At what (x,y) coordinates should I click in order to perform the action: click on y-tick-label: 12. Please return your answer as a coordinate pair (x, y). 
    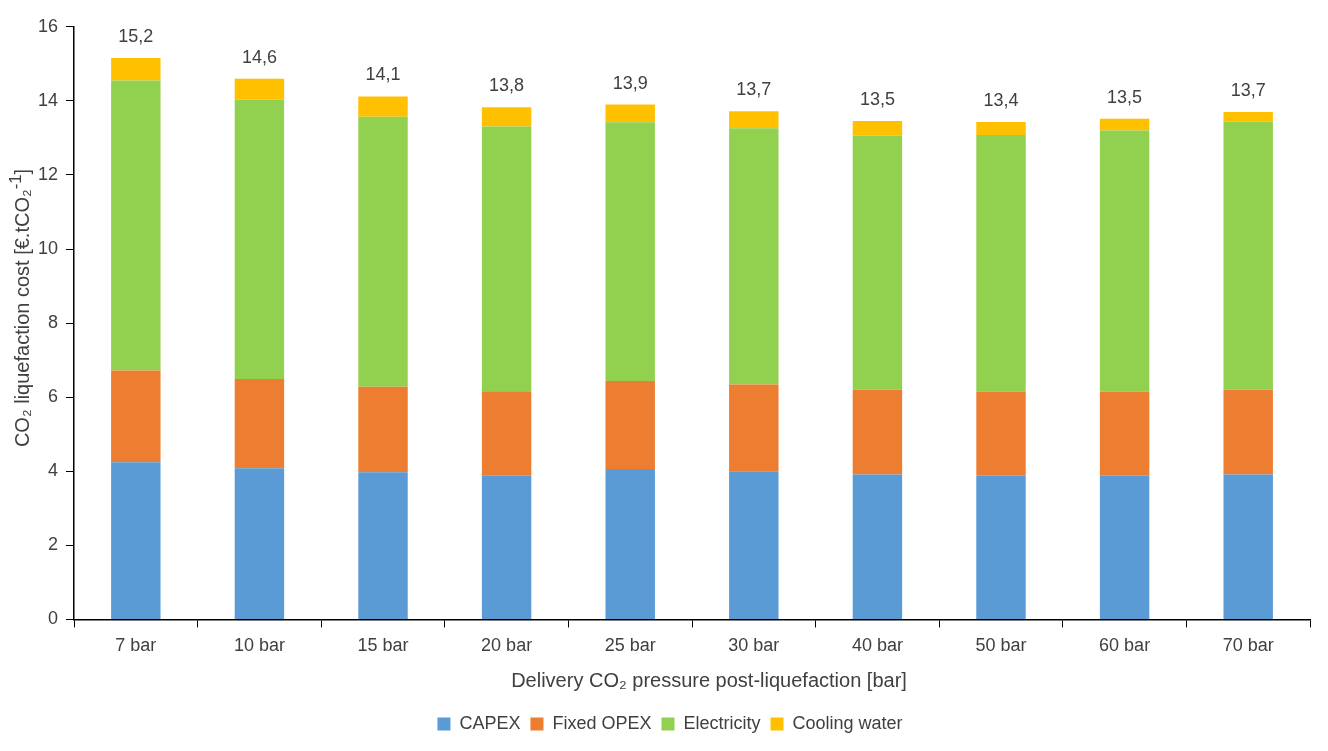
    Looking at the image, I should click on (48, 173).